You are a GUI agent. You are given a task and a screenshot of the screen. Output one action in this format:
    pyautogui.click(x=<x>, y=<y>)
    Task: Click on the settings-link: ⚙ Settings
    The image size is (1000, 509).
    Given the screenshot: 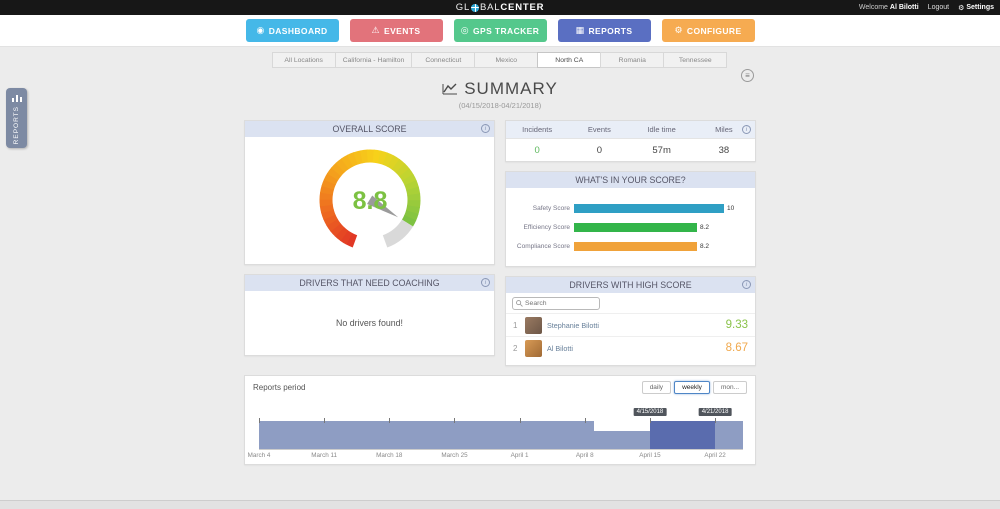 What is the action you would take?
    pyautogui.click(x=976, y=8)
    